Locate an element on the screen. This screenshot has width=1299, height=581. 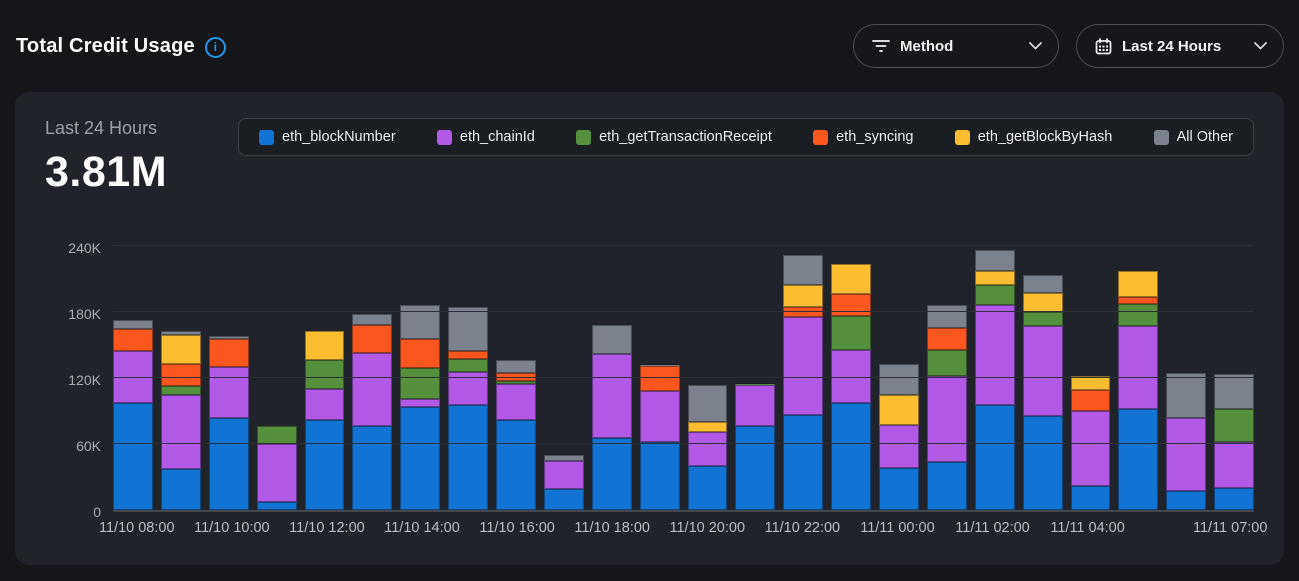
legend-item-eth_syncing: eth_syncing is located at coordinates (863, 137).